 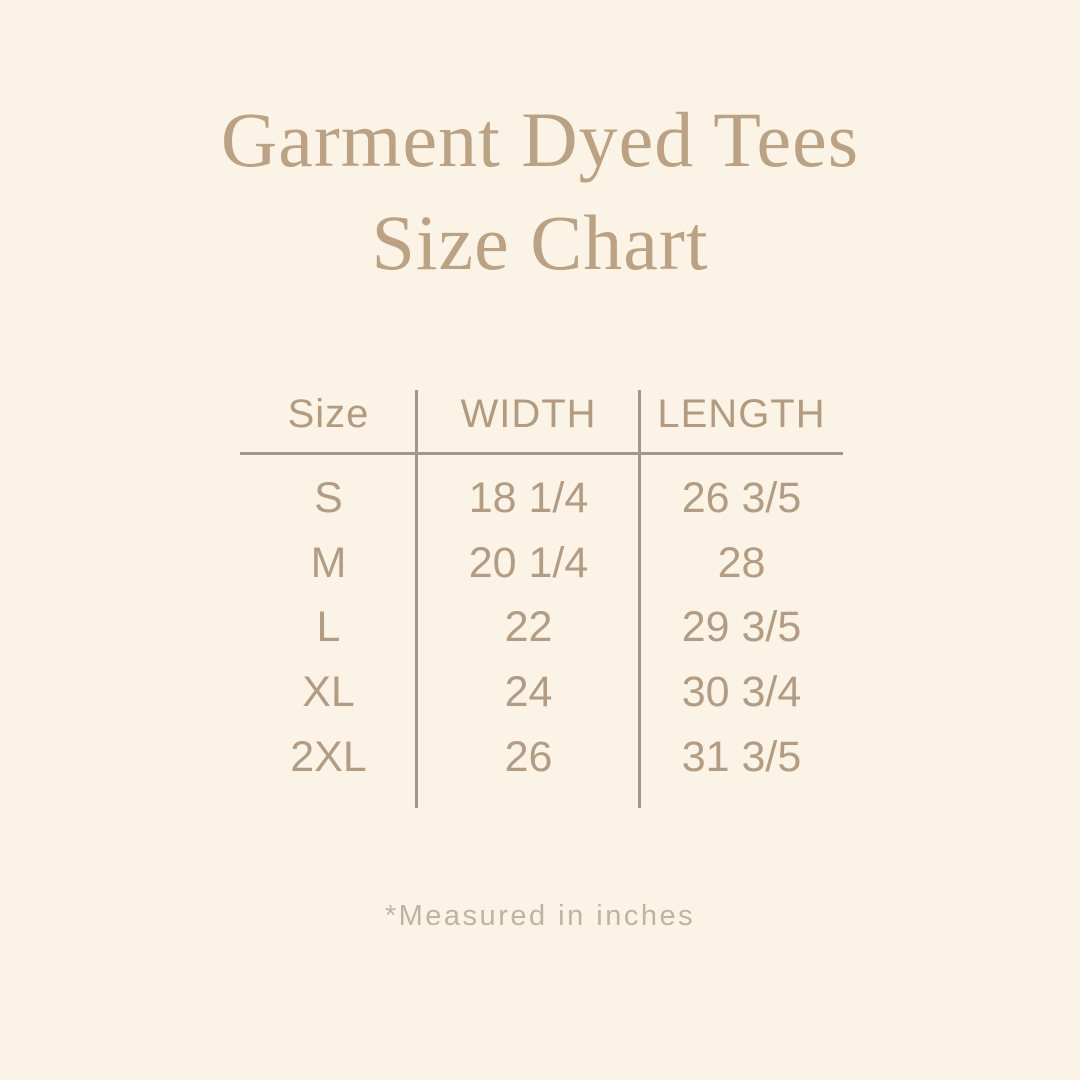 What do you see at coordinates (328, 562) in the screenshot?
I see `cell-size: M` at bounding box center [328, 562].